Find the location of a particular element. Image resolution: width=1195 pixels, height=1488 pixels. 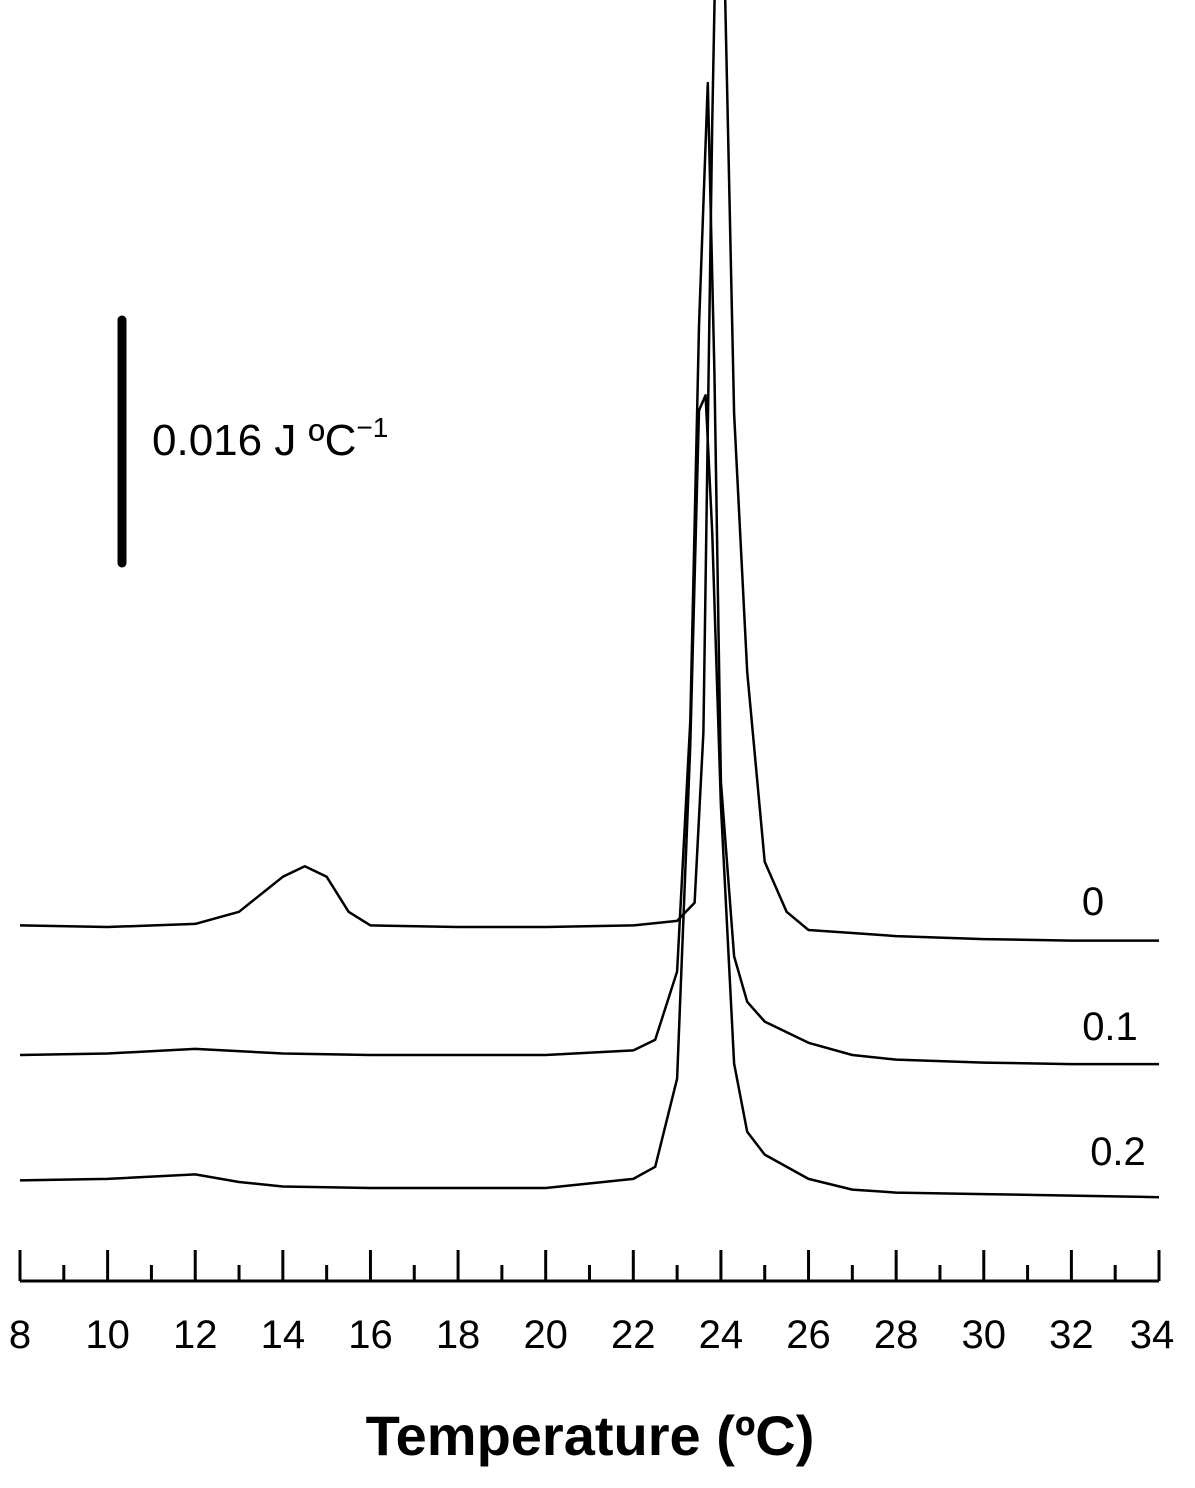

curve-labels-group: 0 0.1 0.2 is located at coordinates (1114, 1027).